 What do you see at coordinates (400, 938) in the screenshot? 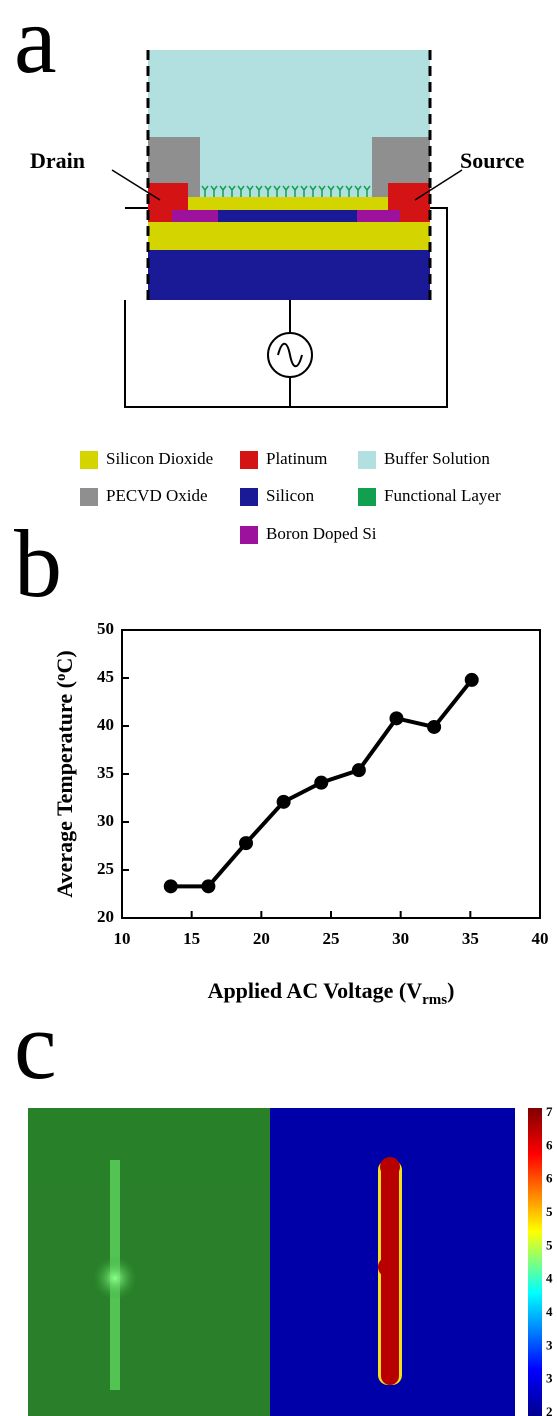
I see `x-tick-label: 30` at bounding box center [400, 938].